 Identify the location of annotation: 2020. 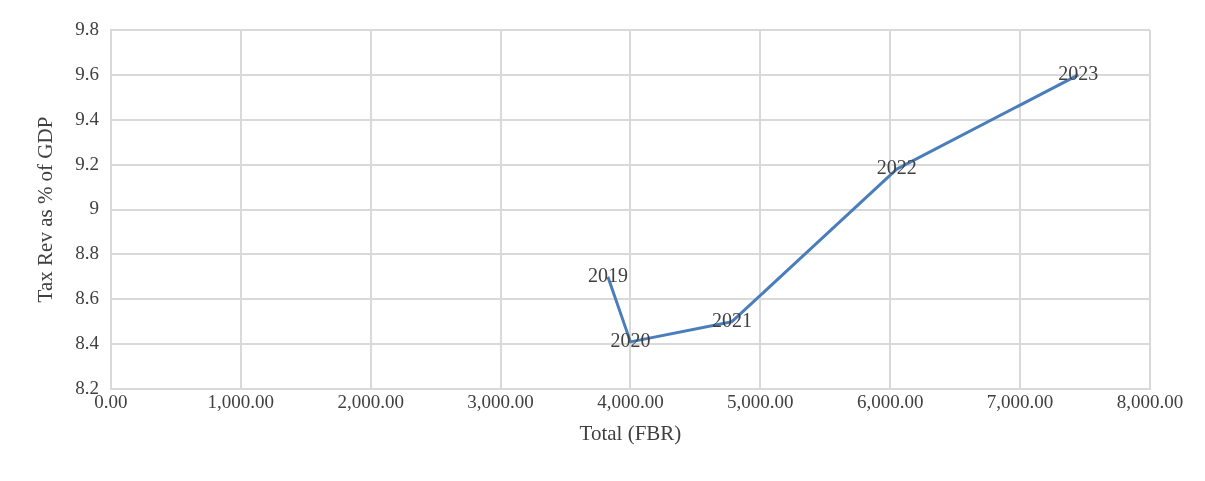
(630, 340).